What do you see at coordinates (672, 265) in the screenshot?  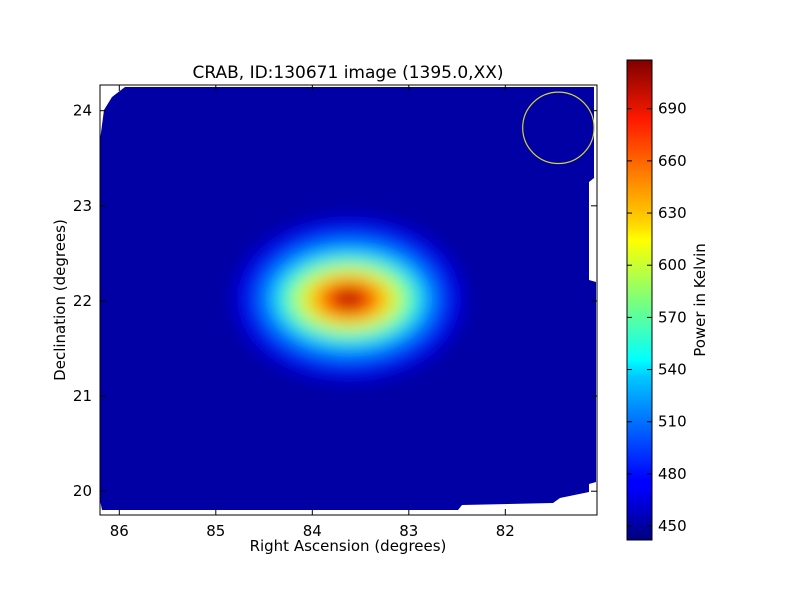 I see `colorbar-tick-label: 600` at bounding box center [672, 265].